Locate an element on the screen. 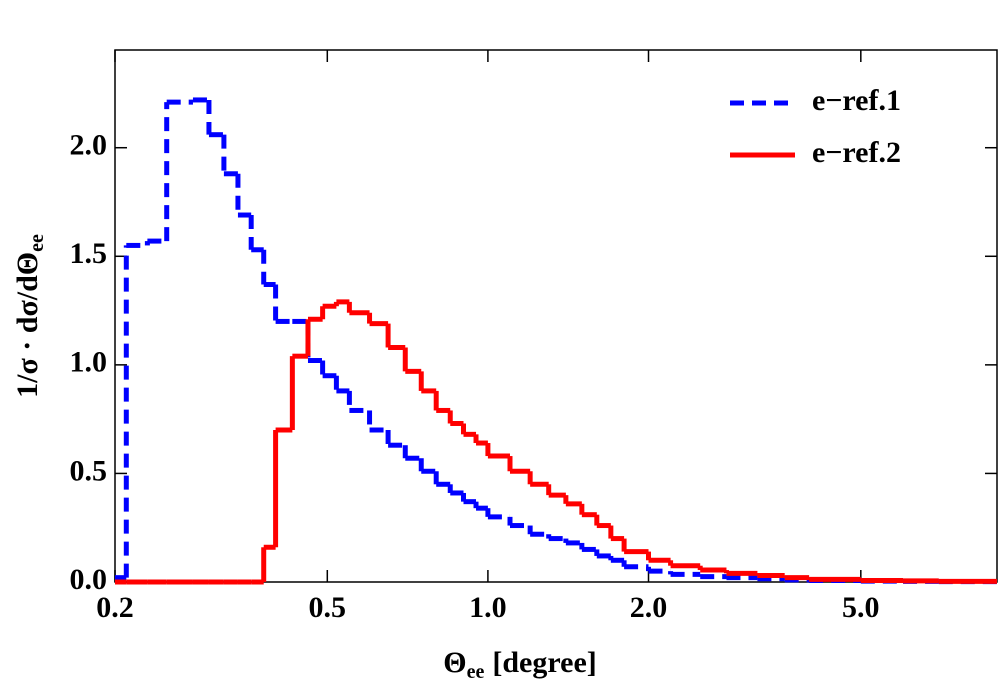 This screenshot has width=1000, height=693. y-tick-label: 1.0 is located at coordinates (89, 362).